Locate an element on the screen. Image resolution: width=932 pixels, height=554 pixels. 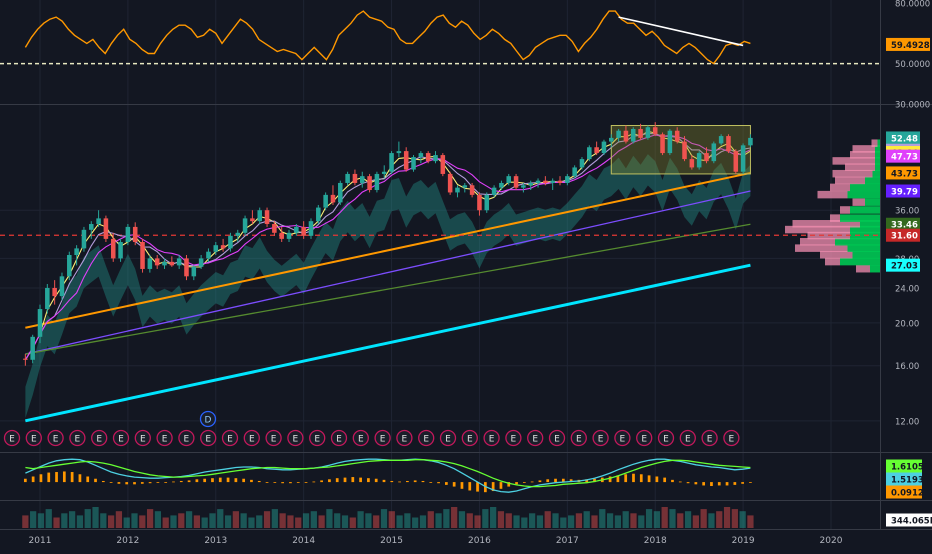
macd-value-tag: 1.5193 is located at coordinates (905, 479).